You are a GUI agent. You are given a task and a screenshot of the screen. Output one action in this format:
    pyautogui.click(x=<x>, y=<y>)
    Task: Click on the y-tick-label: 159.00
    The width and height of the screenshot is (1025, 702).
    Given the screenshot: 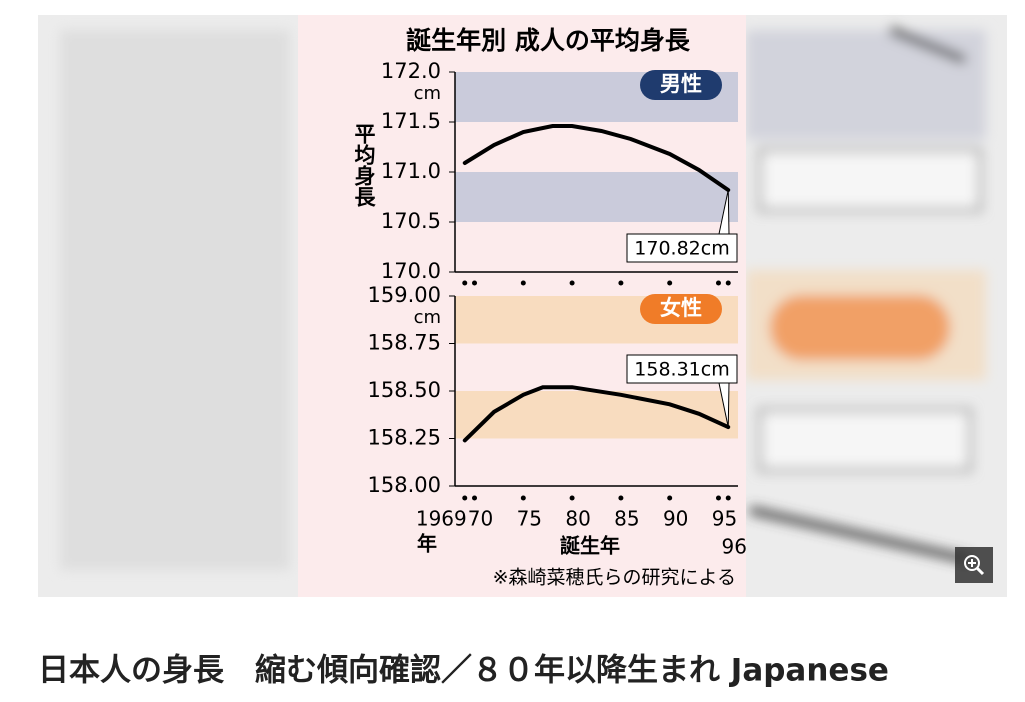 What is the action you would take?
    pyautogui.click(x=404, y=295)
    